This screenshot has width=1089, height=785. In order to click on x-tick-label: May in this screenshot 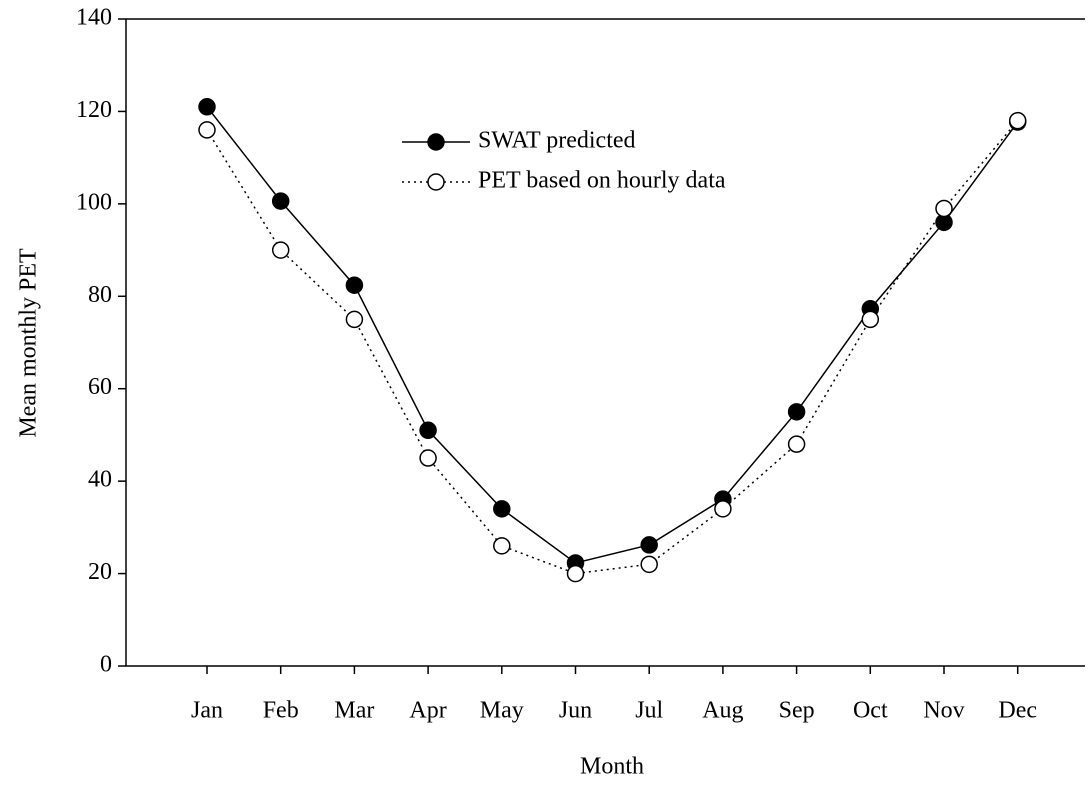, I will do `click(502, 711)`.